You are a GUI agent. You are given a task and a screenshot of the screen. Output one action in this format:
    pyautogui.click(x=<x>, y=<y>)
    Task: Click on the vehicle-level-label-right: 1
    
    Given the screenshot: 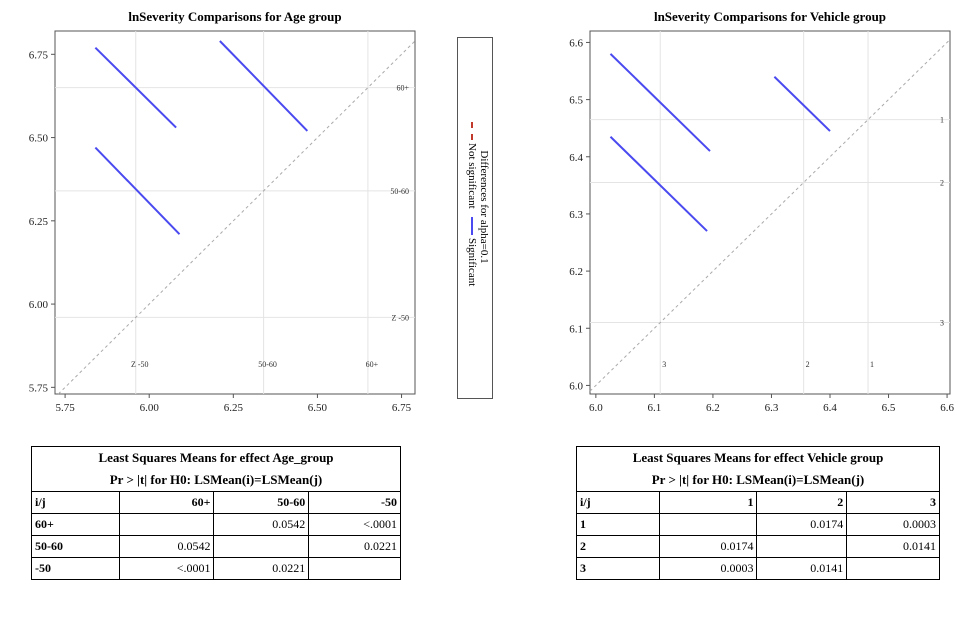 What is the action you would take?
    pyautogui.click(x=942, y=120)
    